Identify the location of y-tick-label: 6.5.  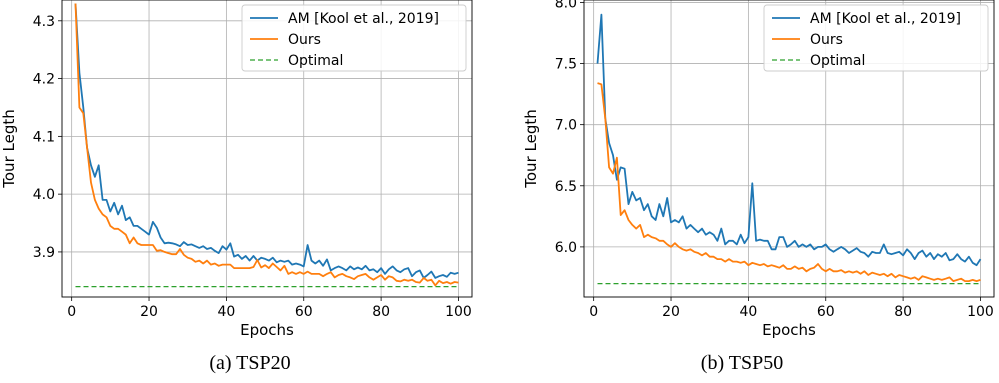
(566, 187).